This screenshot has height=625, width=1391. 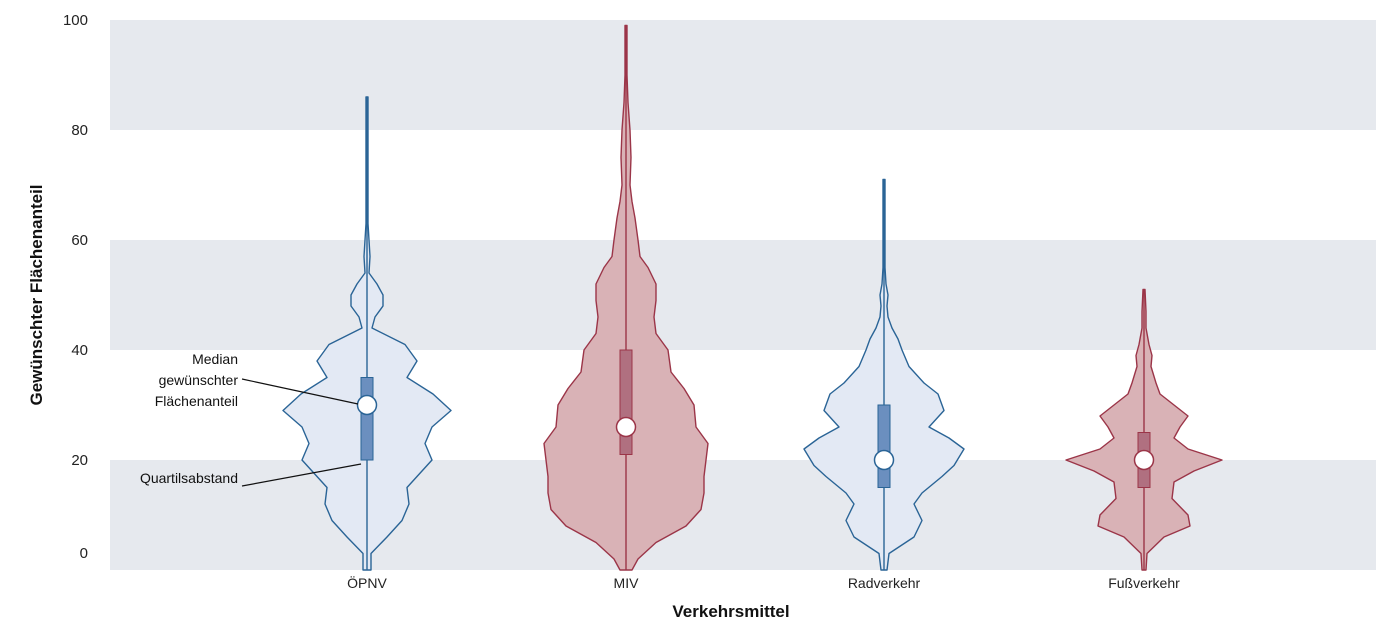 What do you see at coordinates (884, 583) in the screenshot?
I see `x-tick-label: Radverkehr` at bounding box center [884, 583].